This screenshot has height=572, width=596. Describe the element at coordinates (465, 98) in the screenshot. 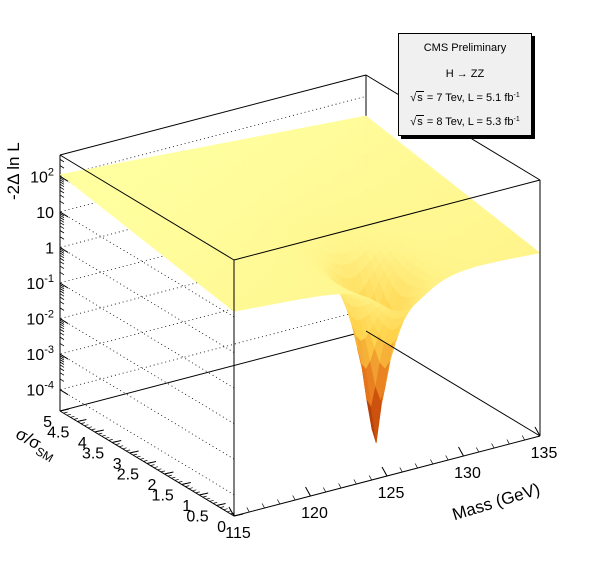

I see `legend-energy-7: √s = 7 Tev, L = 5.1 fb-1` at that location.